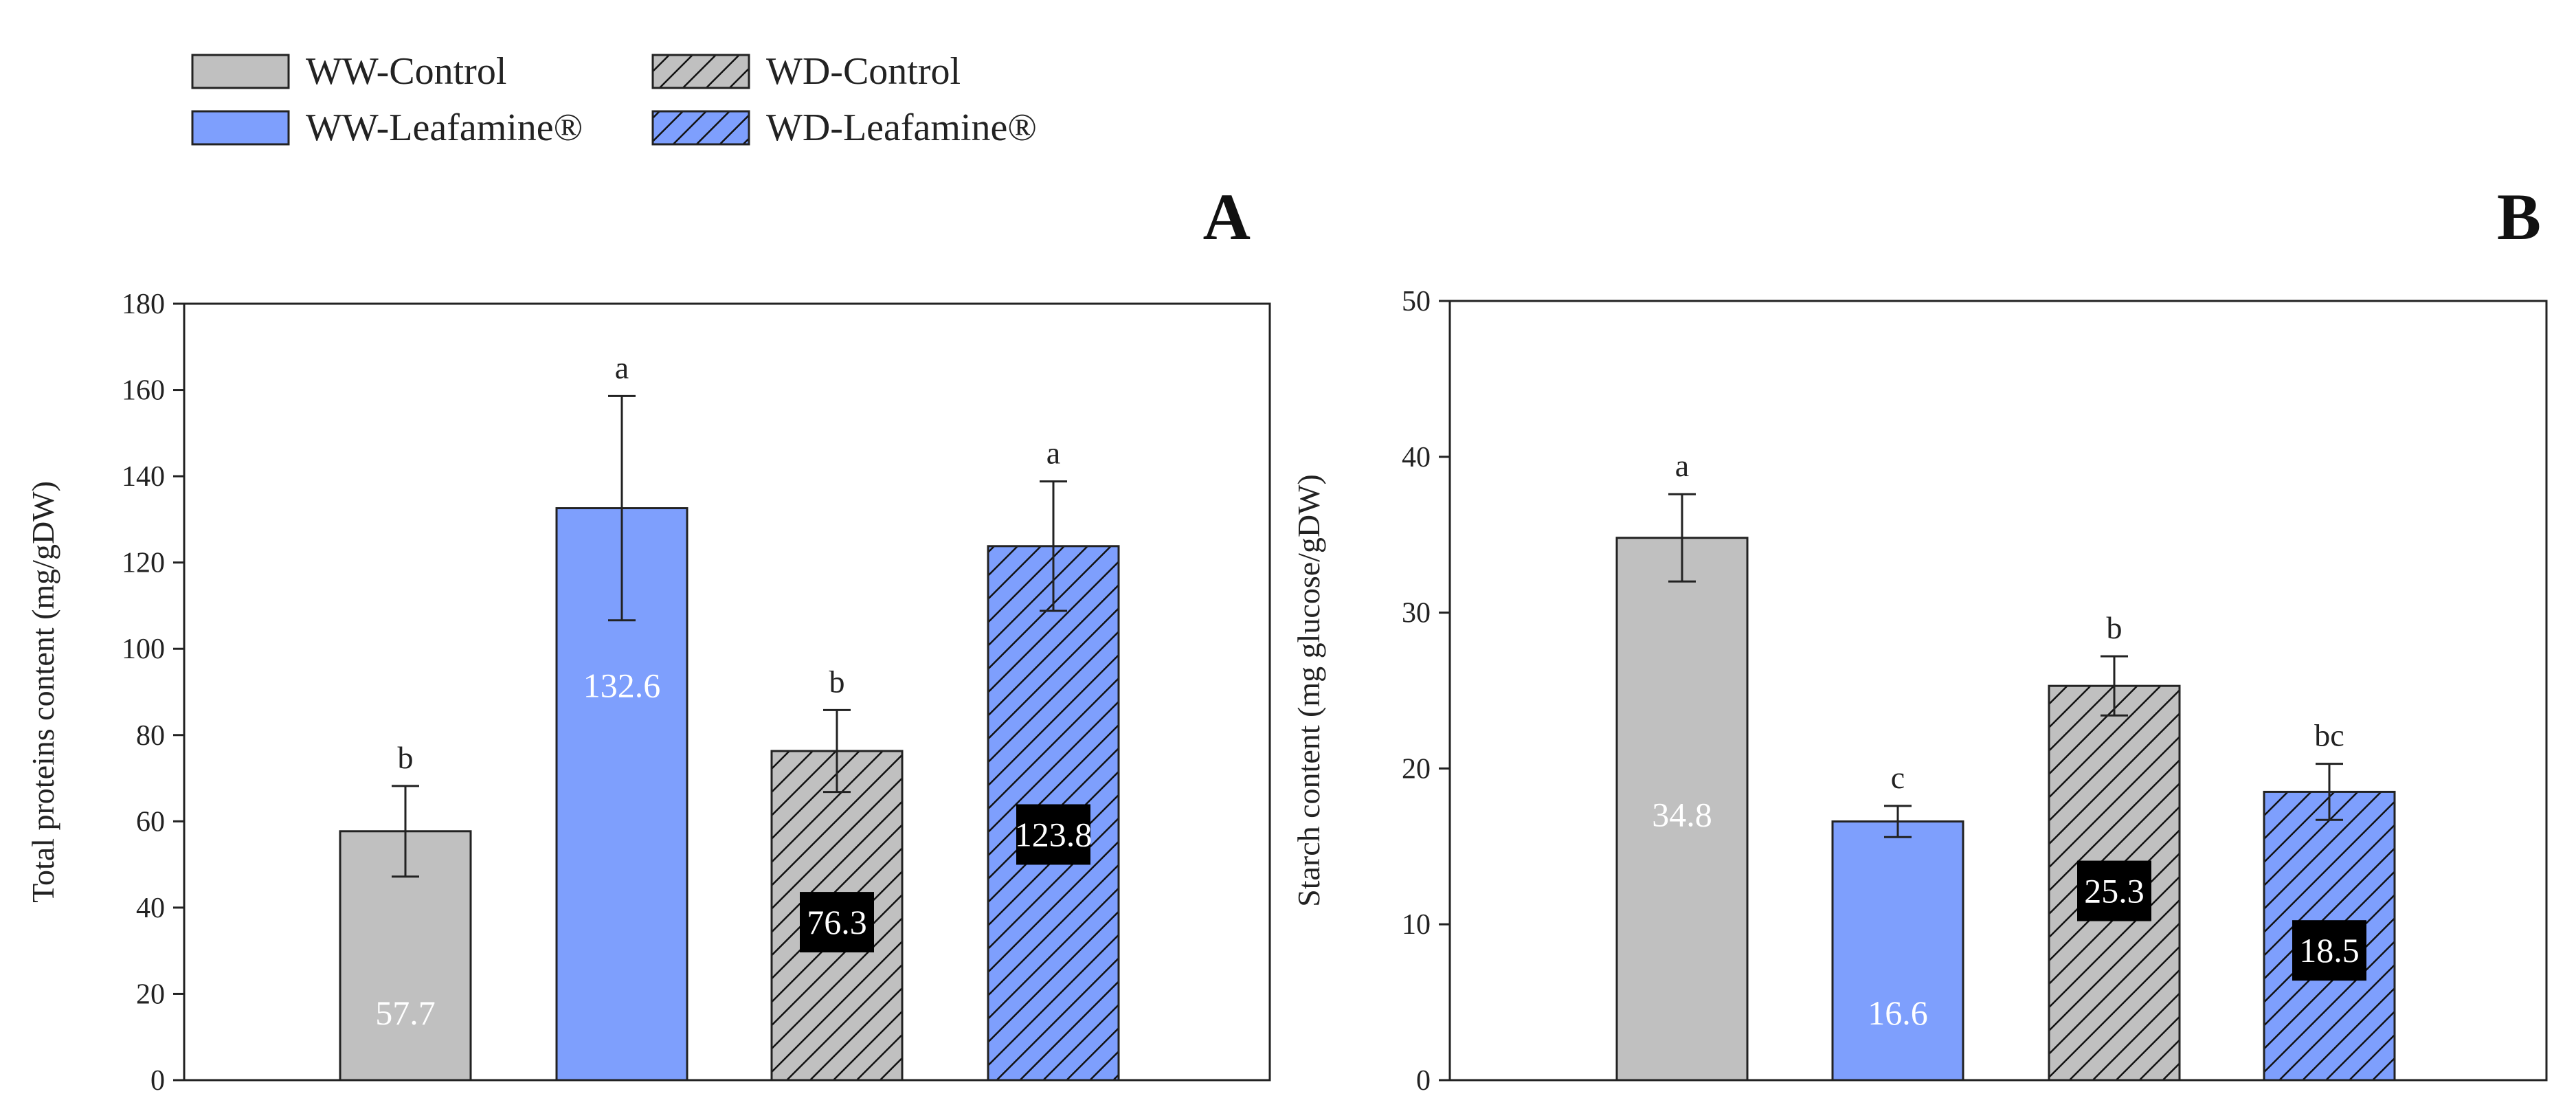 The image size is (2576, 1120). What do you see at coordinates (42, 692) in the screenshot?
I see `panel-a-y-axis-title: Total proteins content (mg/gDW)` at bounding box center [42, 692].